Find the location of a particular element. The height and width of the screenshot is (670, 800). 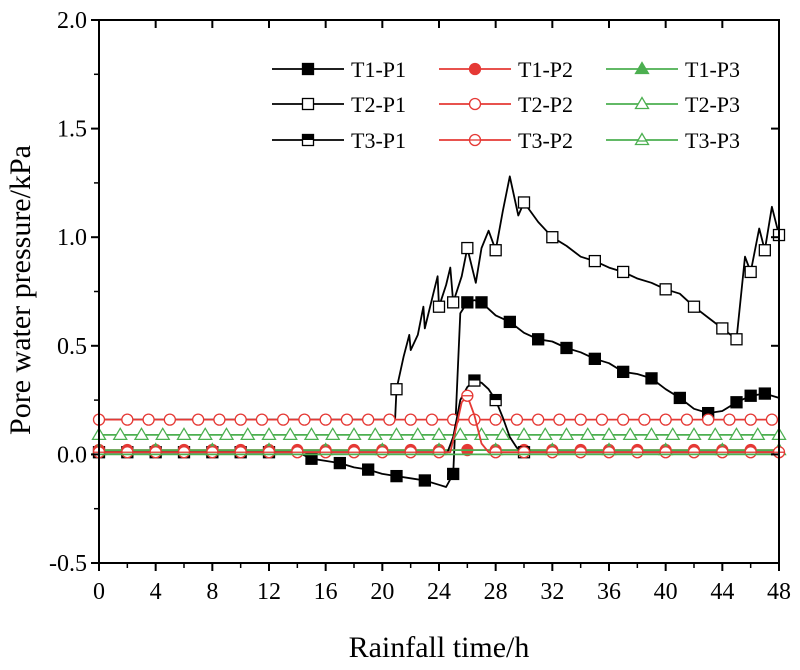

marker-half-fill is located at coordinates (474, 378).